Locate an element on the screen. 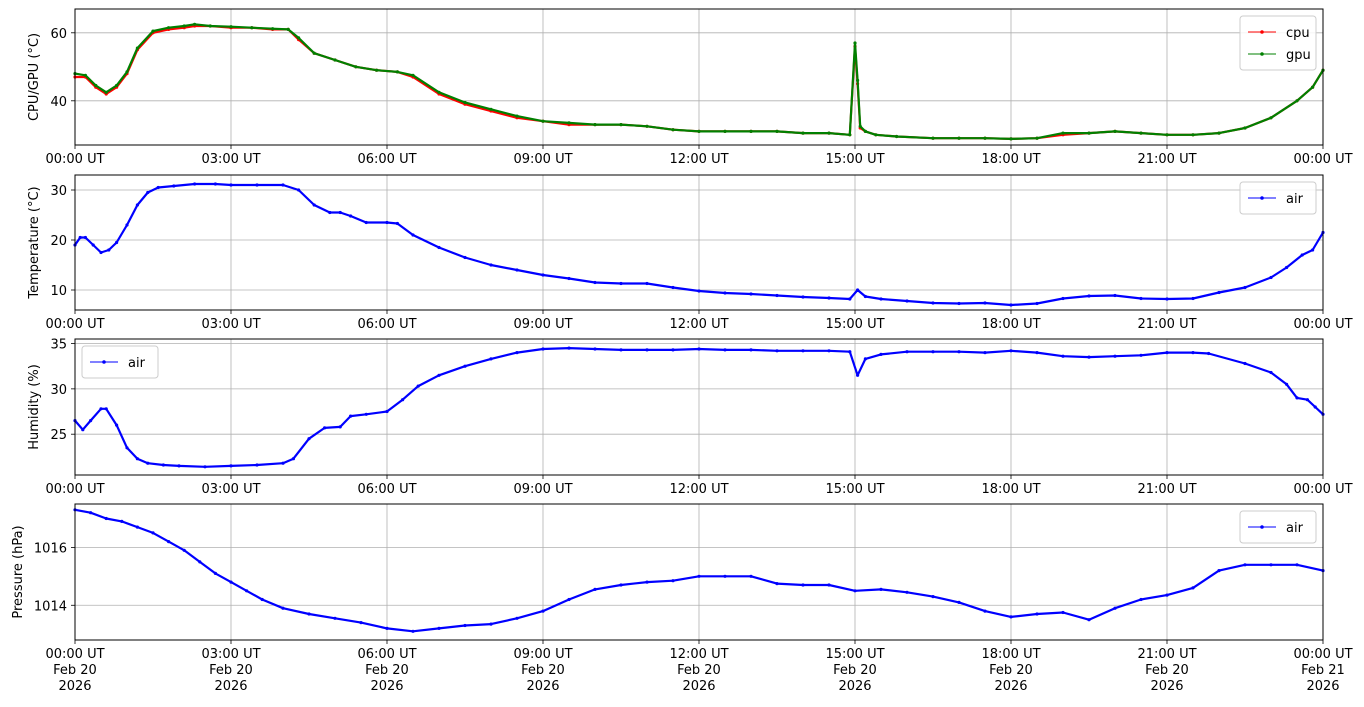 The width and height of the screenshot is (1364, 707). x-tick-label: 21:00 UT Feb 20 2026 is located at coordinates (1166, 670).